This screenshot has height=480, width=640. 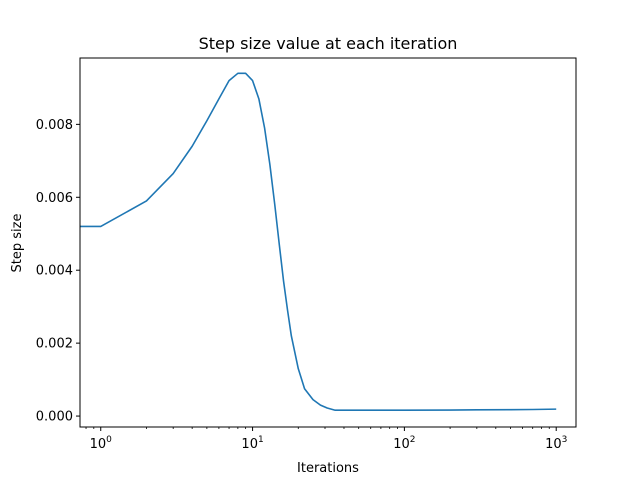 I want to click on y-axis-label: Step size, so click(x=17, y=243).